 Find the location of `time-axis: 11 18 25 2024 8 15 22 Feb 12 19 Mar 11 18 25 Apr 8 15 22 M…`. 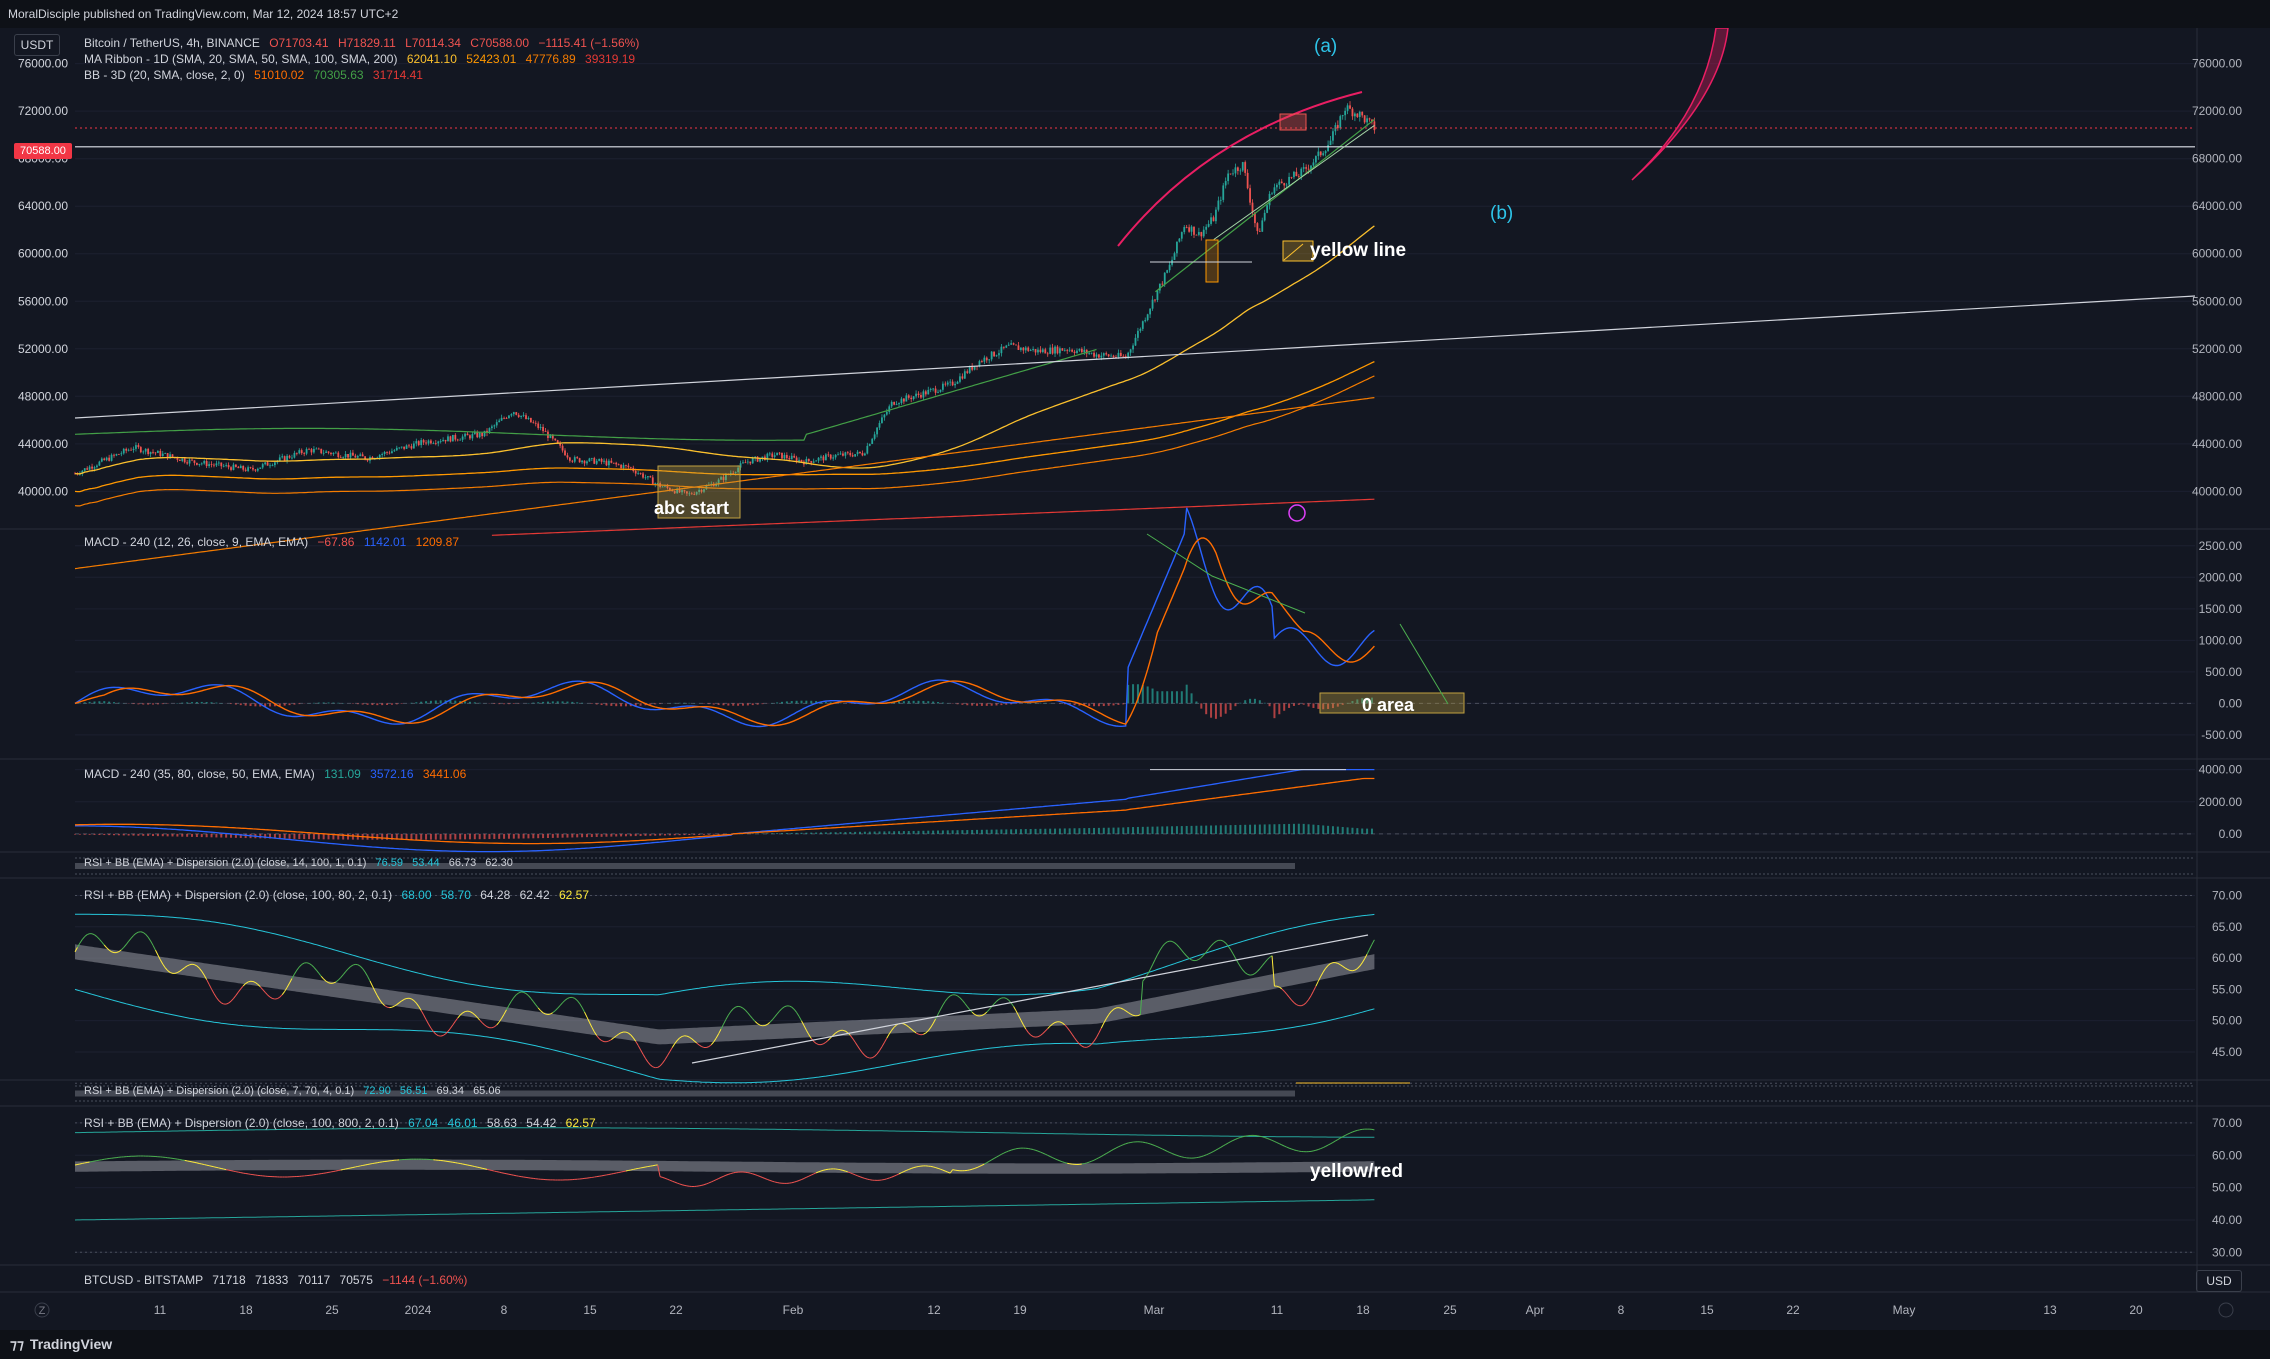

time-axis: 11 18 25 2024 8 15 22 Feb 12 19 Mar 11 18 25 Apr 8 15 22 M… is located at coordinates (1134, 1310).